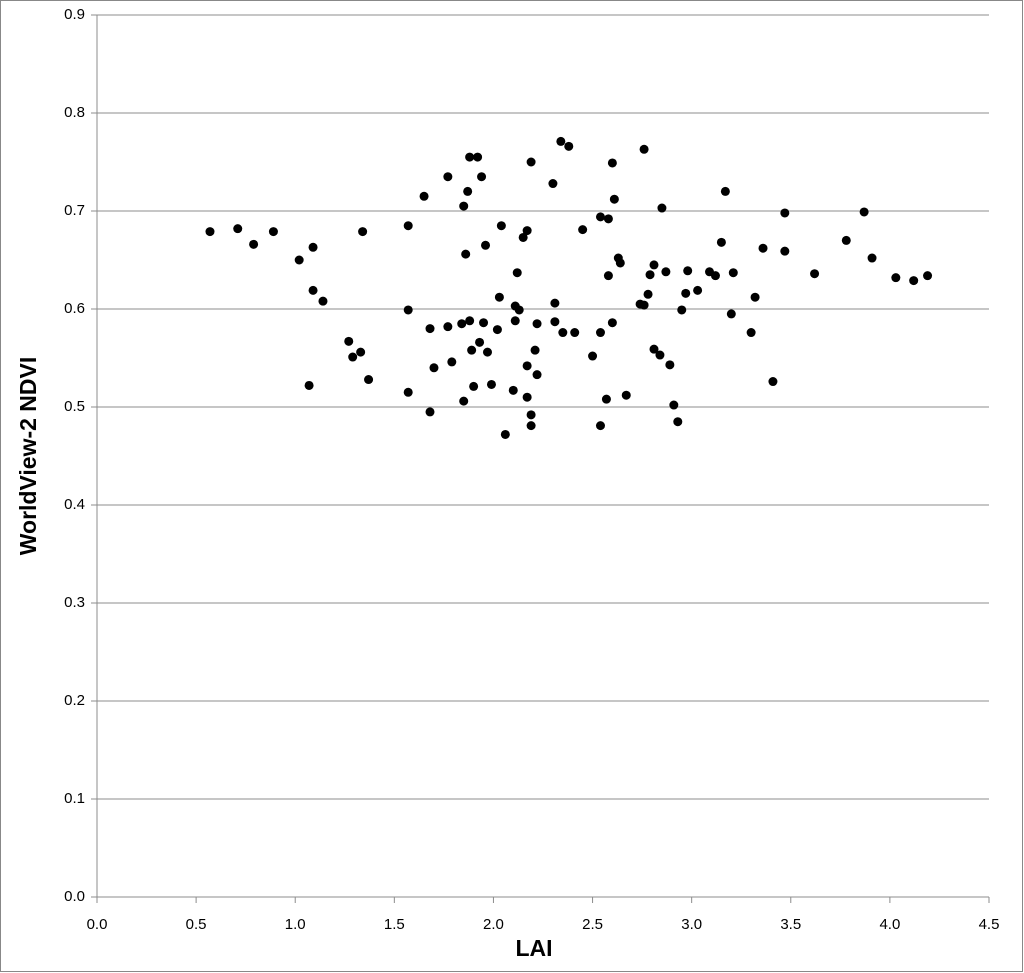 This screenshot has width=1024, height=973. Describe the element at coordinates (889, 924) in the screenshot. I see `x-tick-label: 4.0` at that location.